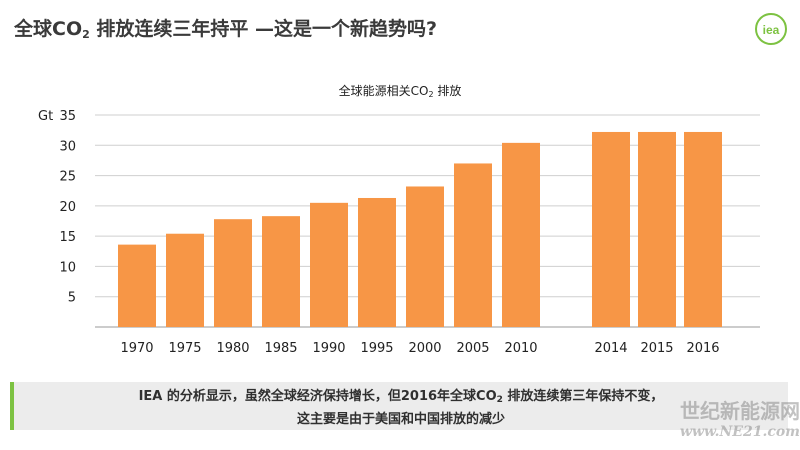 The width and height of the screenshot is (800, 450). What do you see at coordinates (263, 29) in the screenshot?
I see `slide-title-suffix: 排放连续三年持平 —这是一个新趋势吗?` at bounding box center [263, 29].